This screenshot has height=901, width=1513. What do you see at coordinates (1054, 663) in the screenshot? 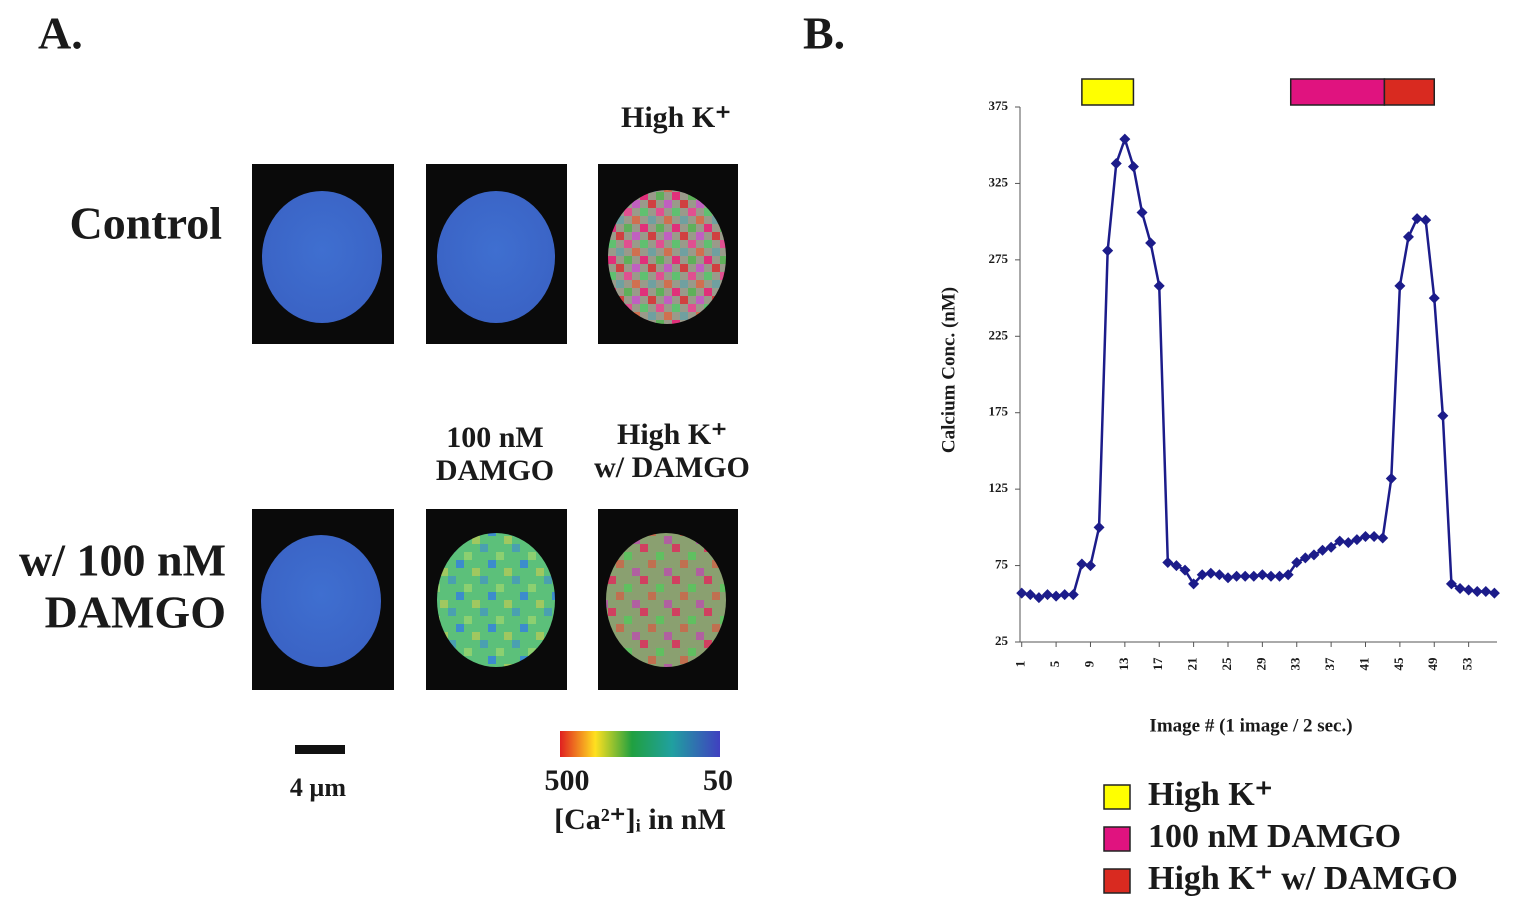
I see `x-tick-label: 5` at bounding box center [1054, 663].